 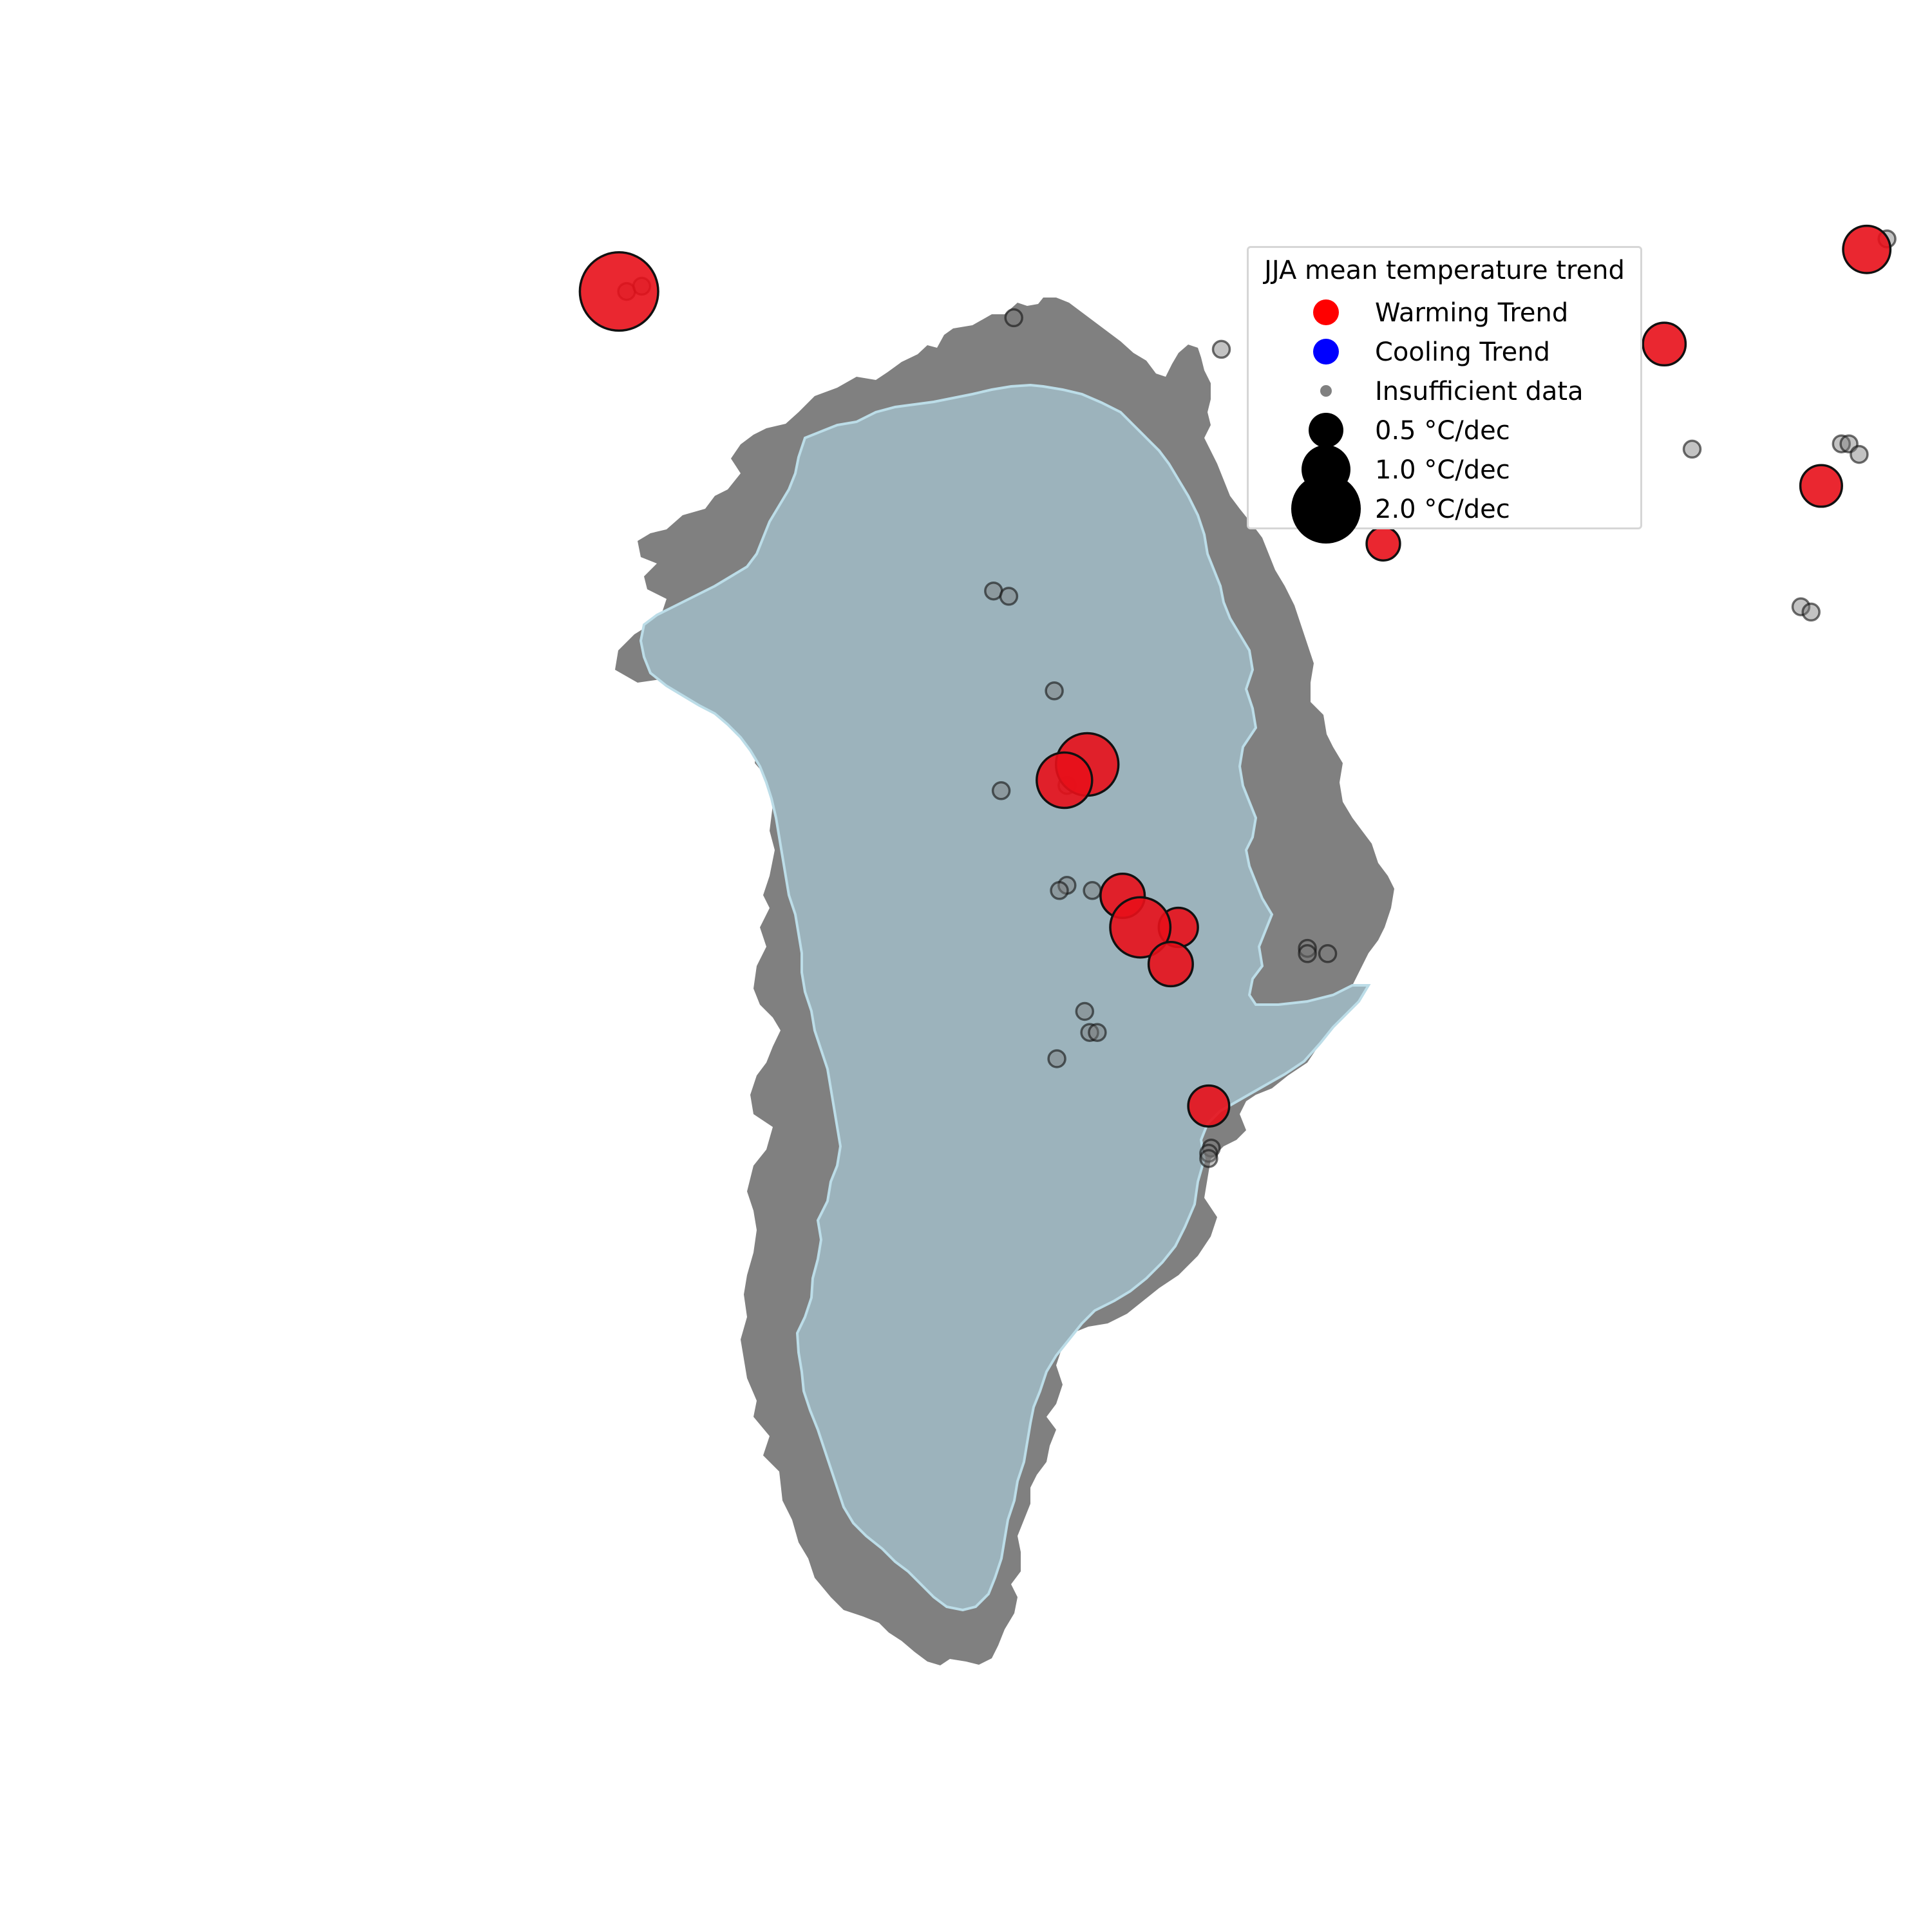 I want to click on legend-item-label: 1.0 °C/dec, so click(x=1442, y=470).